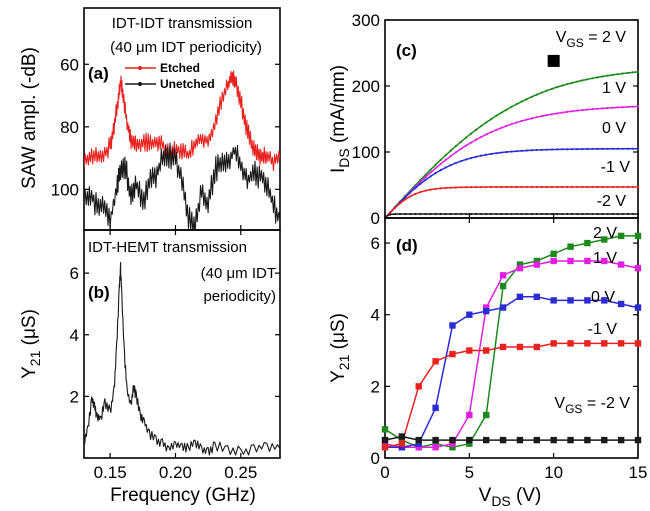 The width and height of the screenshot is (650, 511). I want to click on series-line-unetched, so click(182, 186).